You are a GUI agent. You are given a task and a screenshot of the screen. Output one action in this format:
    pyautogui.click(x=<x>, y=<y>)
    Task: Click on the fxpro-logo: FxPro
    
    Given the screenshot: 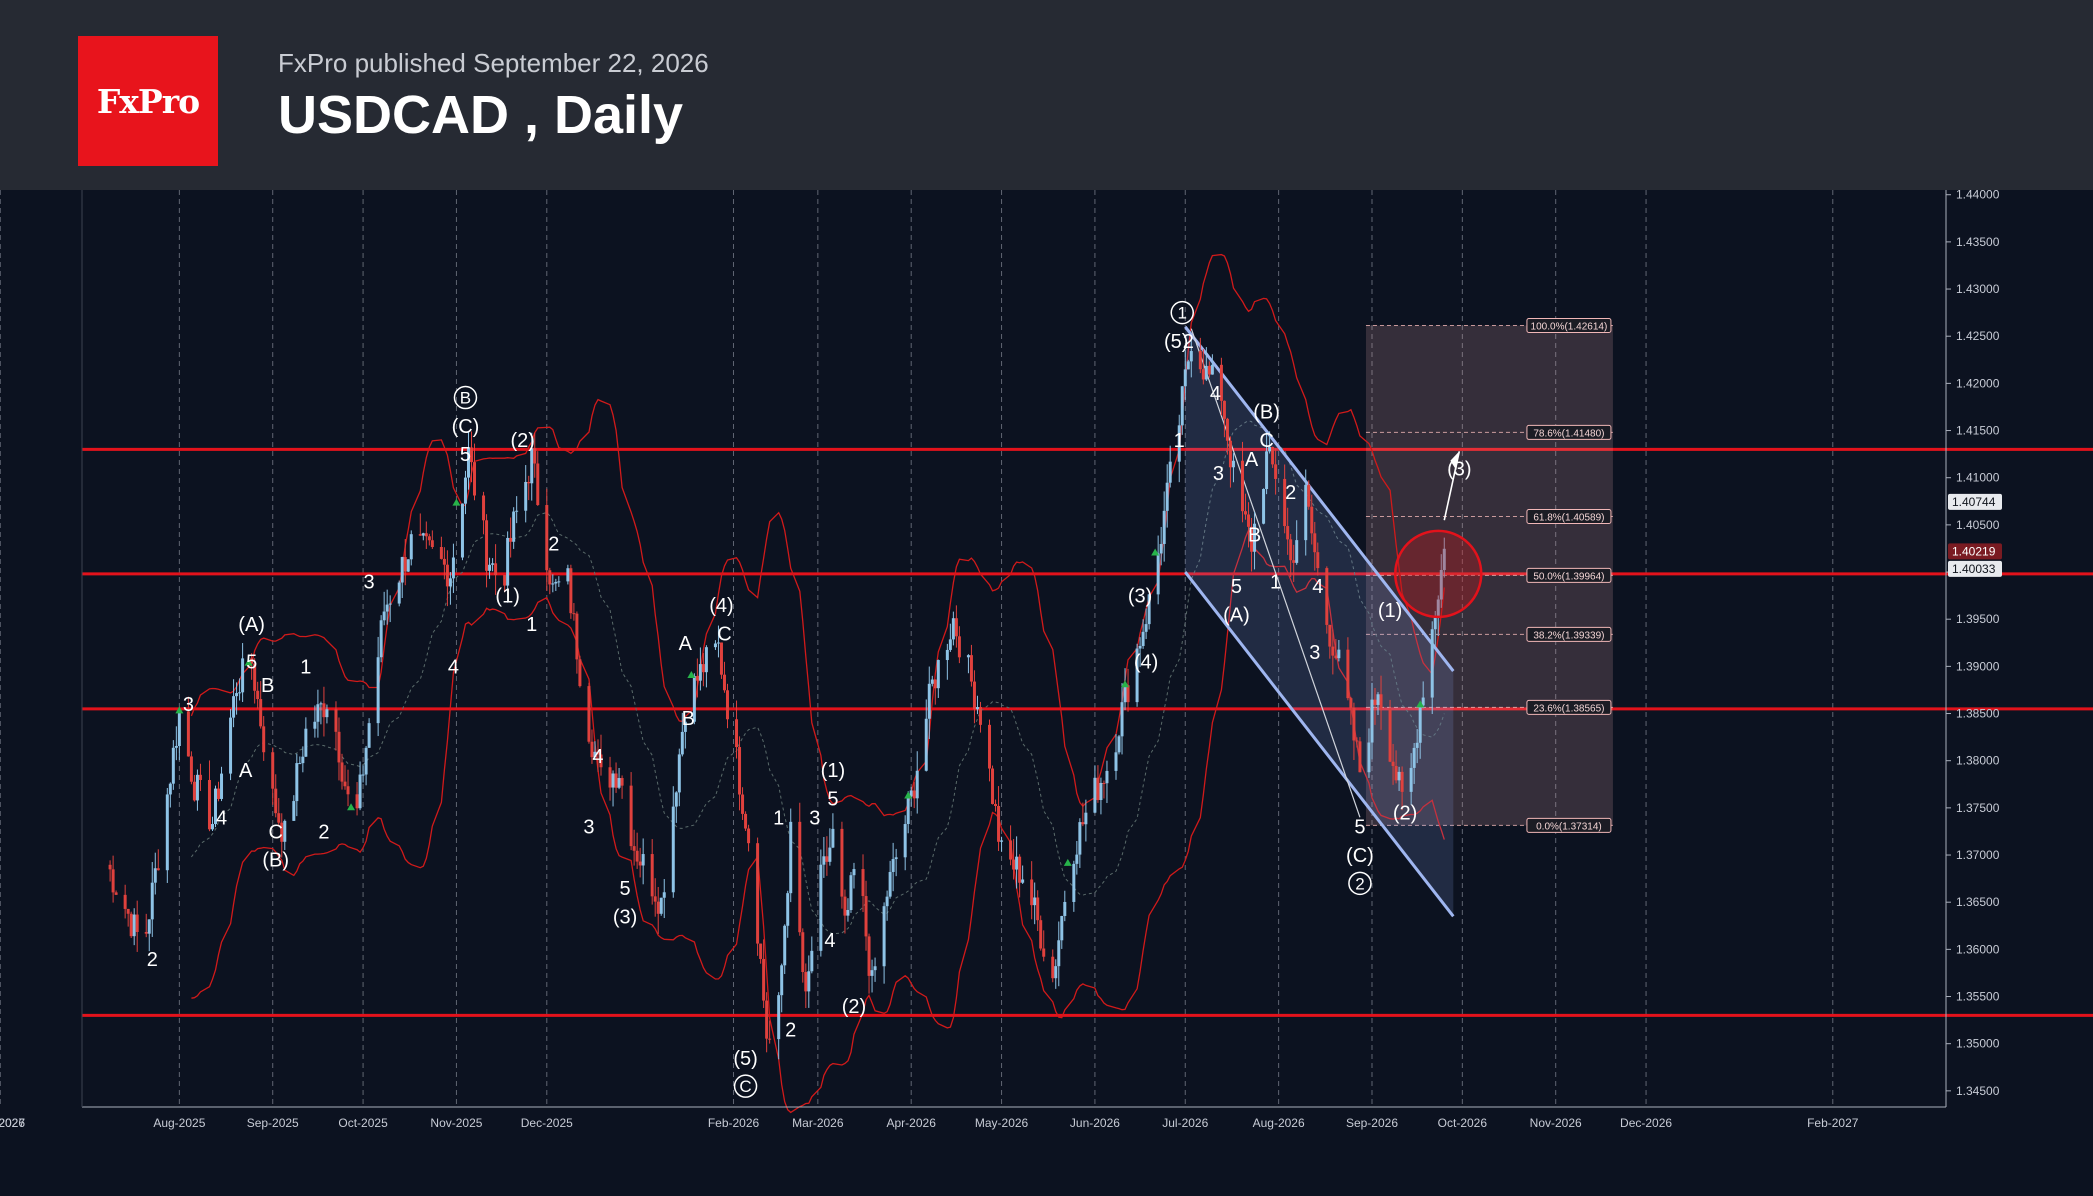 What is the action you would take?
    pyautogui.click(x=148, y=101)
    